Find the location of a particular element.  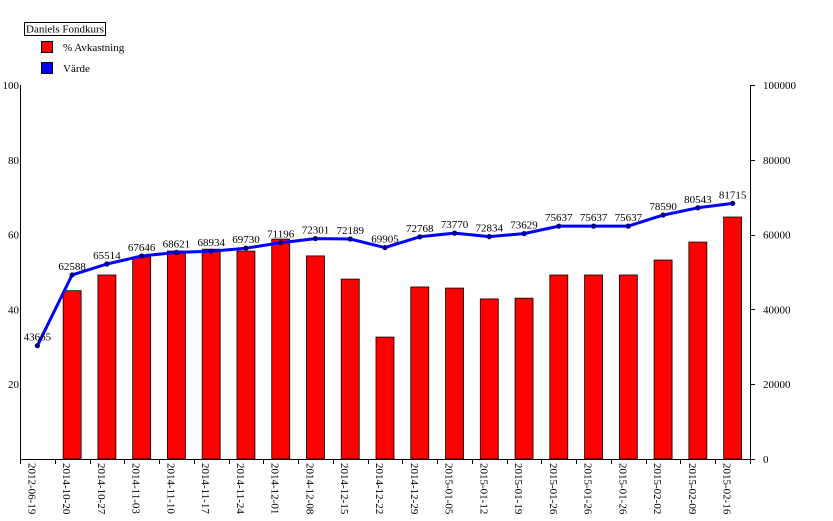

line-data-label: 72189 is located at coordinates (350, 231).